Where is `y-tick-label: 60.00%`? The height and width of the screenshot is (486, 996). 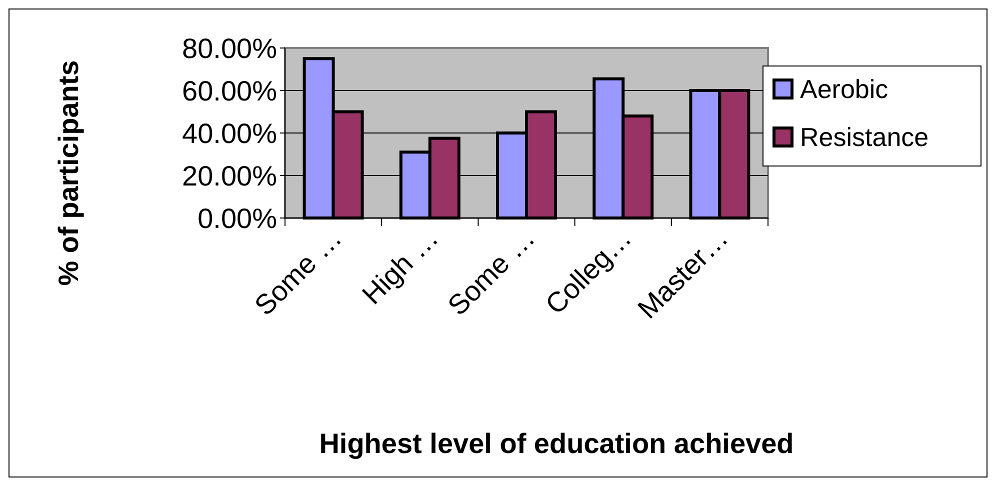 y-tick-label: 60.00% is located at coordinates (229, 90).